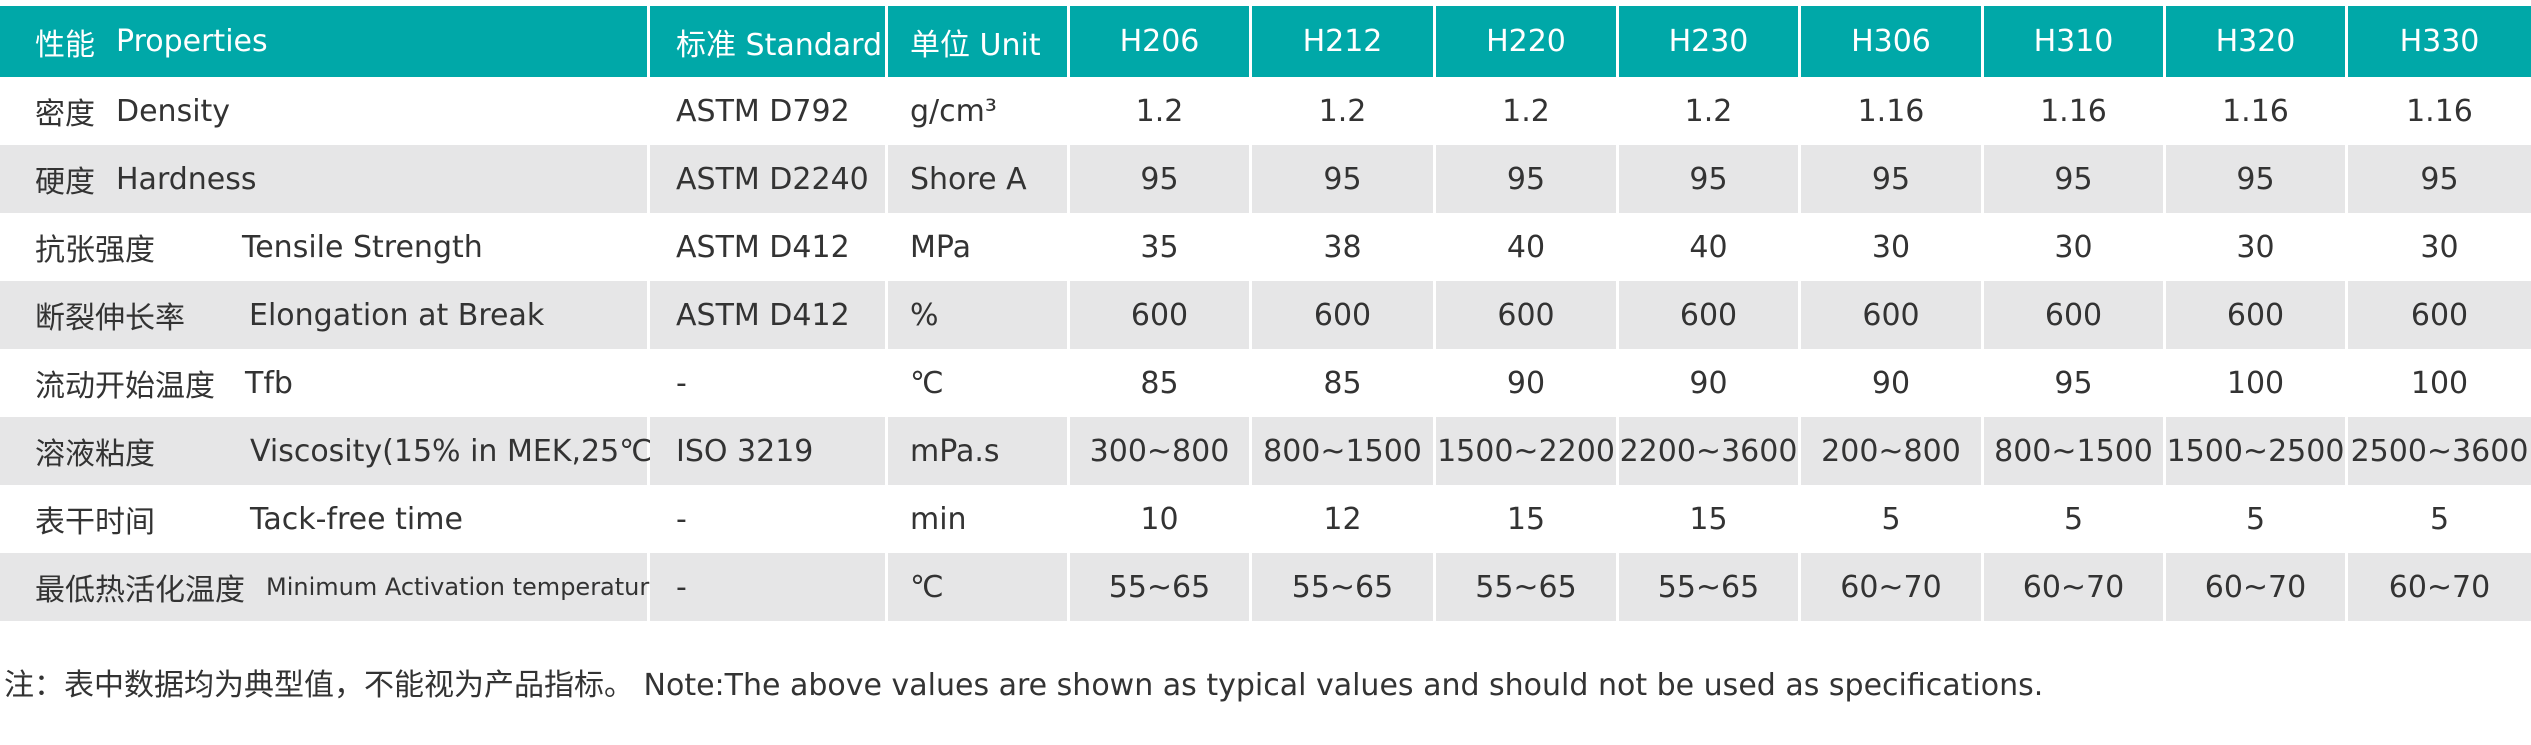 The width and height of the screenshot is (2531, 745). I want to click on value-cell: 1.16, so click(2255, 111).